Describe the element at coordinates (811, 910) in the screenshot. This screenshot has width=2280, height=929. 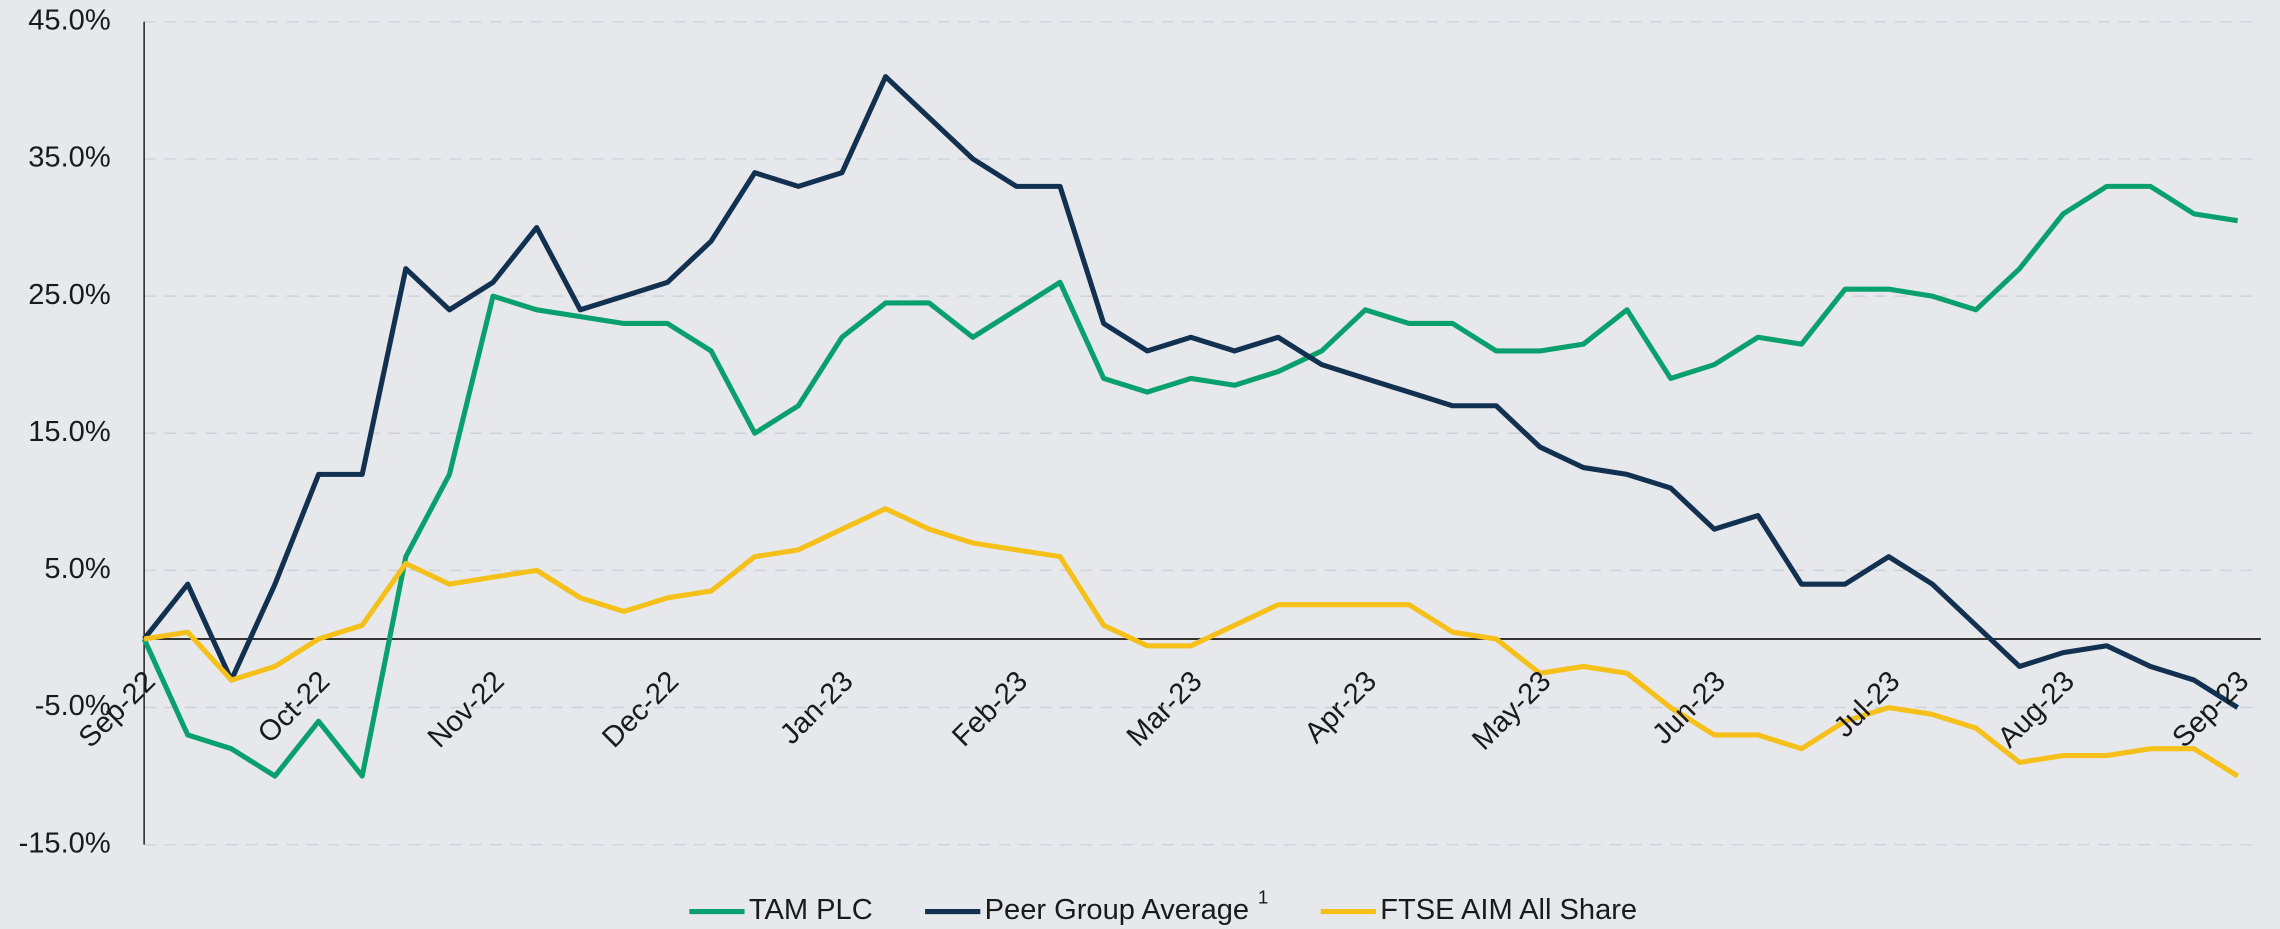
I see `legend-label: TAM PLC` at that location.